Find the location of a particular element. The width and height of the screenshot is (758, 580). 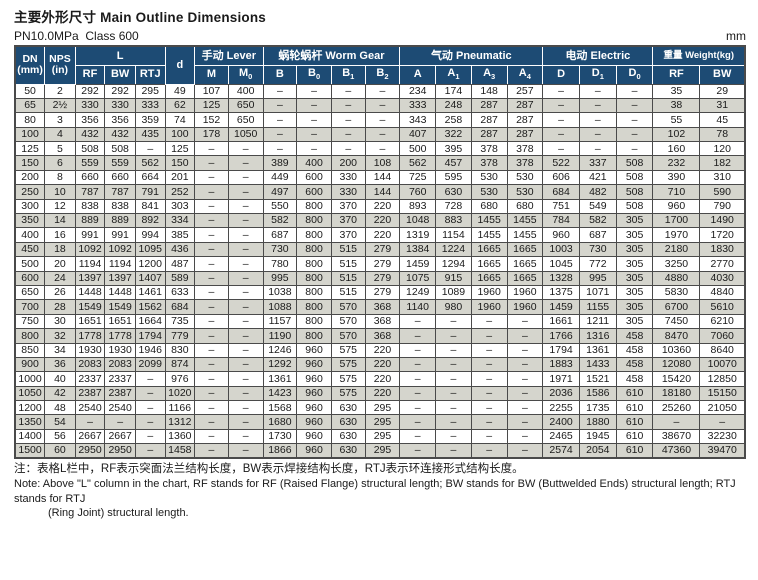

cell-dn: 700 is located at coordinates (30, 307).